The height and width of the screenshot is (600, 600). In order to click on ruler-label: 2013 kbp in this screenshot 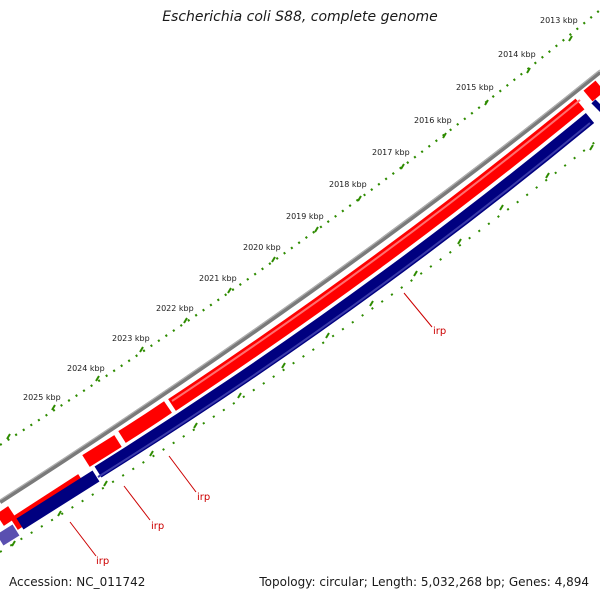, I will do `click(559, 20)`.